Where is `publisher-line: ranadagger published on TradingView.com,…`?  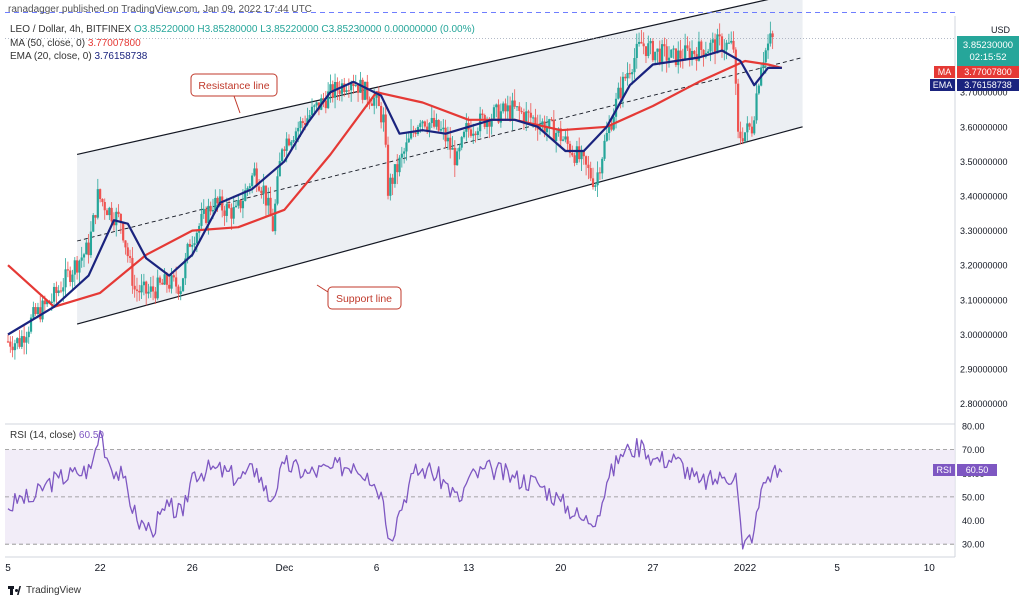 publisher-line: ranadagger published on TradingView.com,… is located at coordinates (160, 9).